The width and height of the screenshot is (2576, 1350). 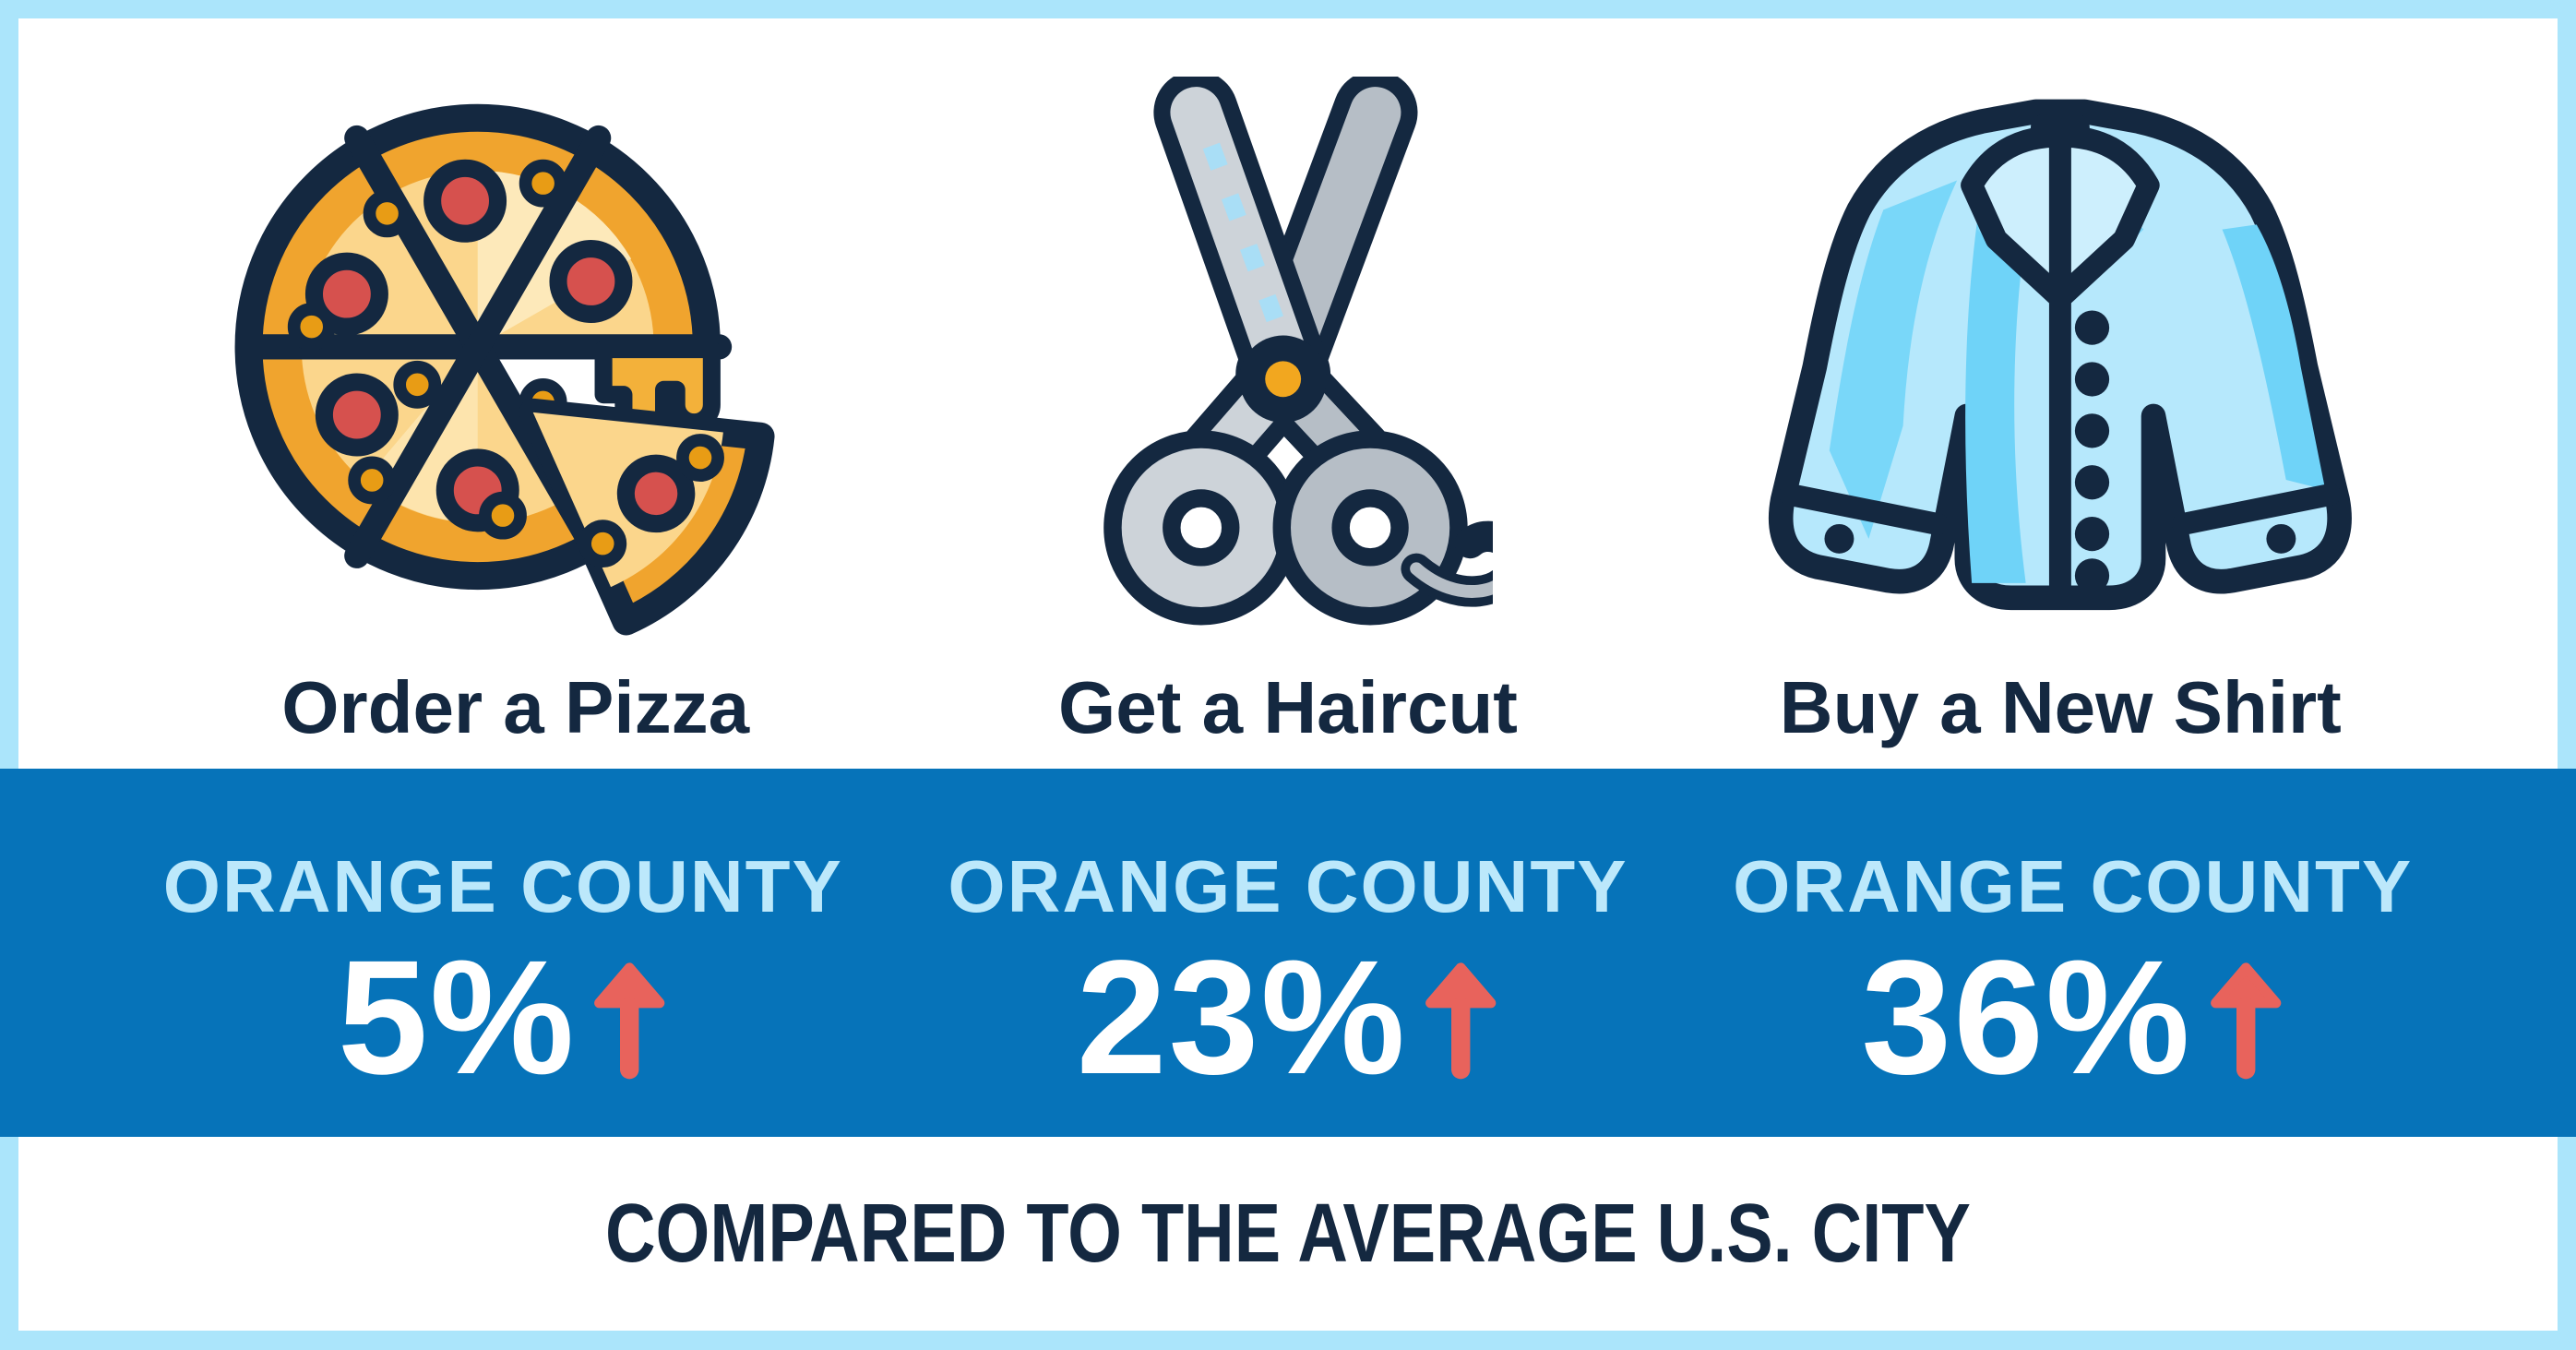 I want to click on footer-caption: COMPARED TO THE AVERAGE U.S. CITY, so click(x=1288, y=1234).